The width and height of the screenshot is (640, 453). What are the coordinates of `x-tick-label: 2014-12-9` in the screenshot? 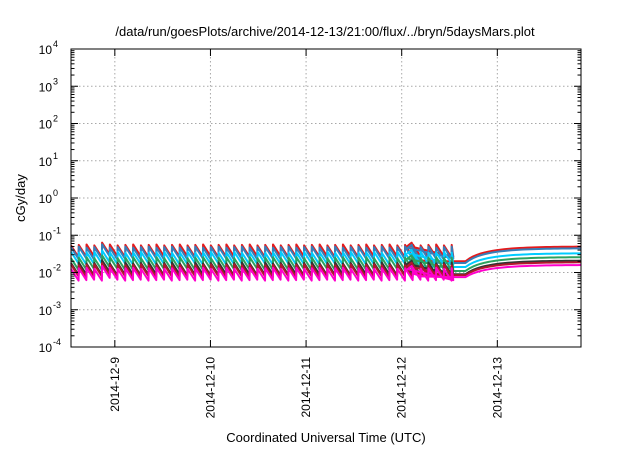 It's located at (115, 384).